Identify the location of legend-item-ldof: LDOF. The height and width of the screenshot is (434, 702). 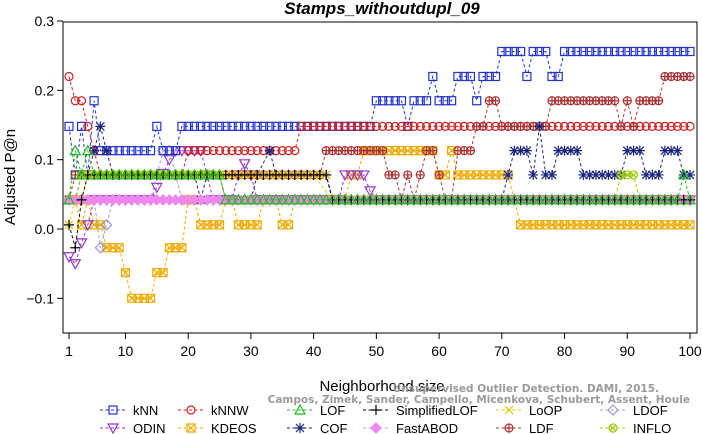
(634, 410).